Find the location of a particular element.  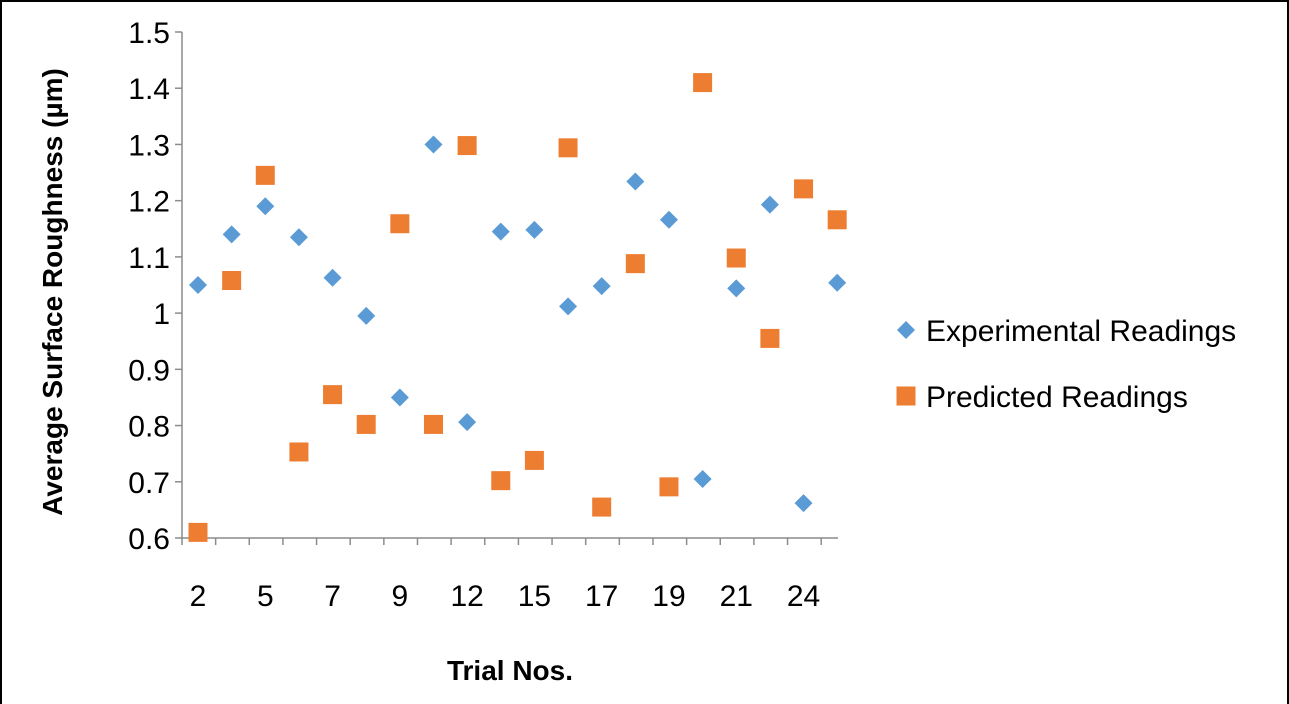

x-tick-label: 17 is located at coordinates (601, 596).